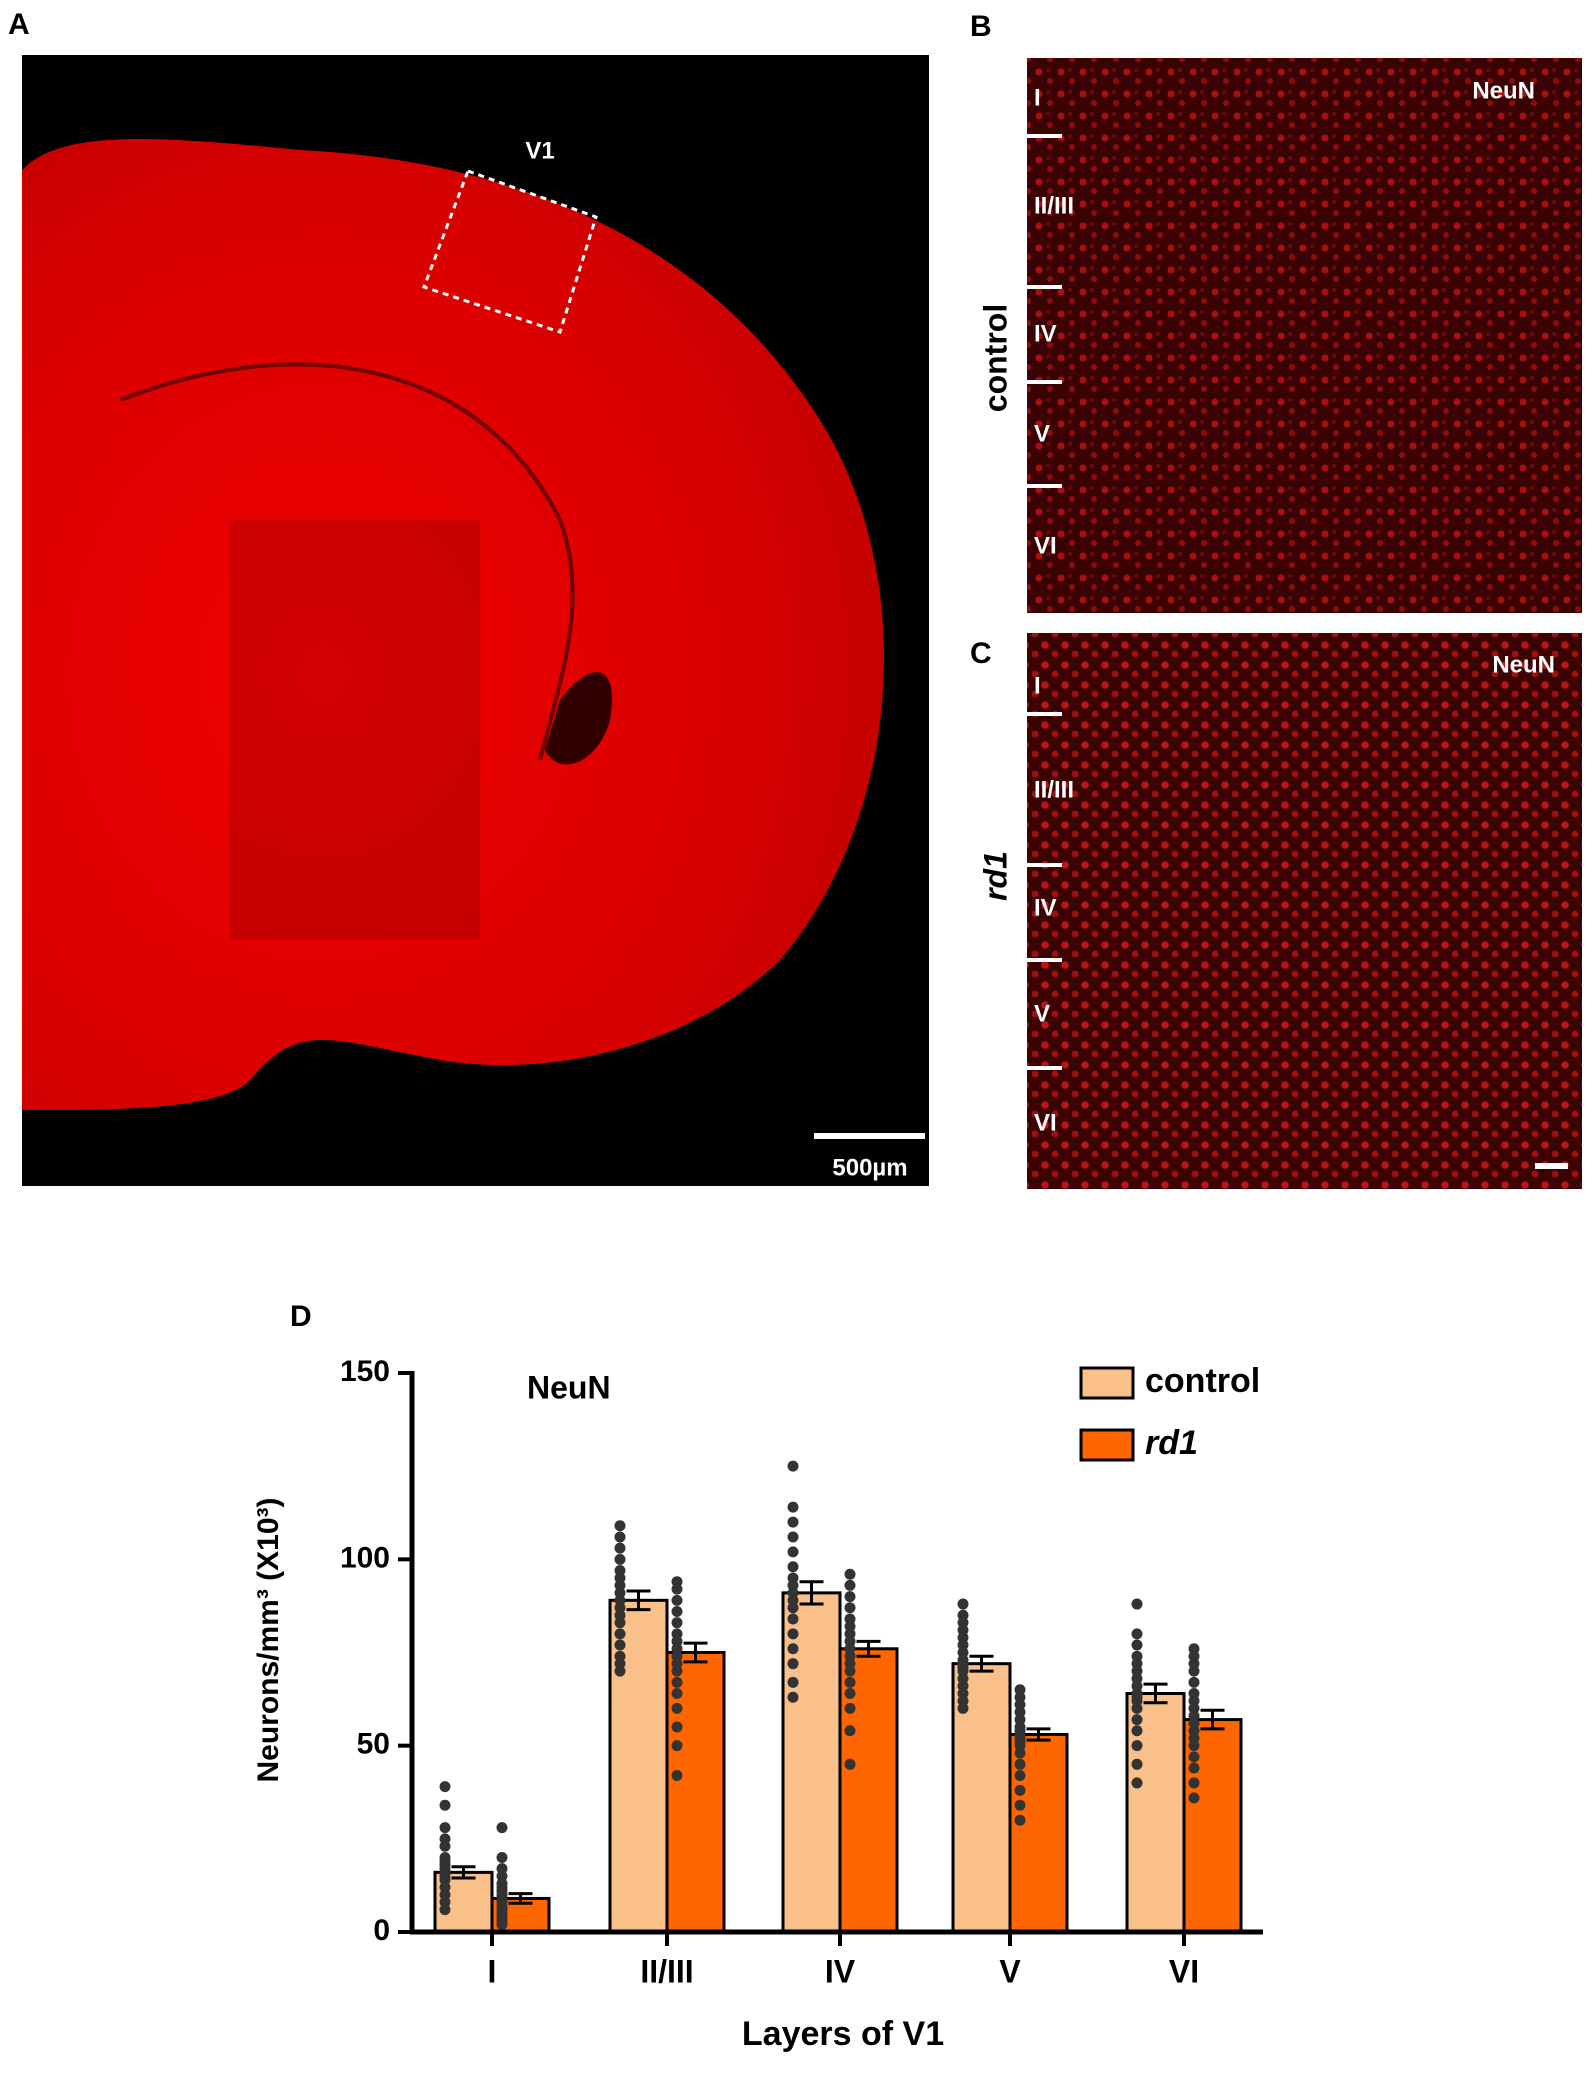  What do you see at coordinates (1054, 789) in the screenshot?
I see `layer-label: II/III` at bounding box center [1054, 789].